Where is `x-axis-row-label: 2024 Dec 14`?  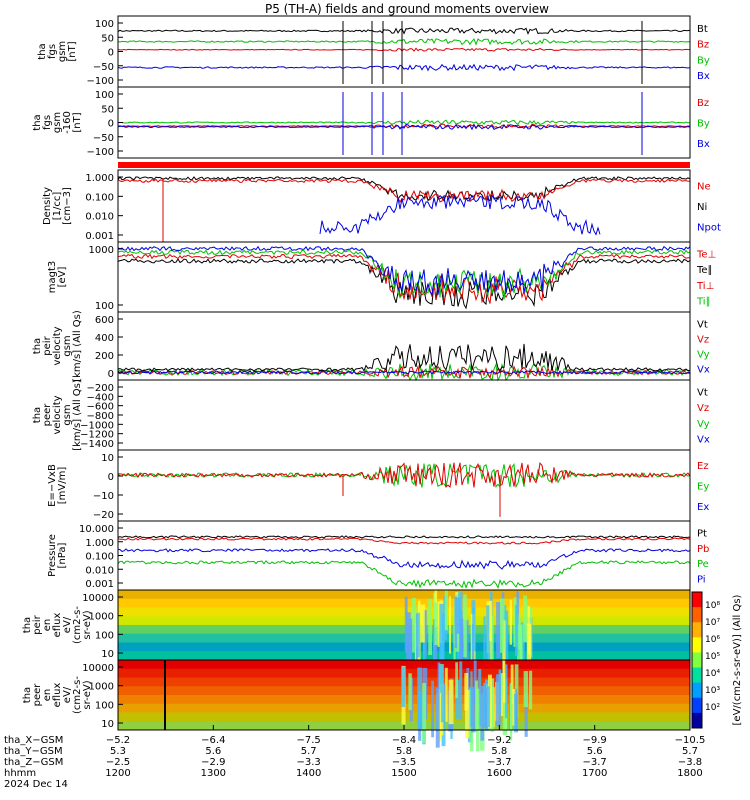
x-axis-row-label: 2024 Dec 14 is located at coordinates (36, 784).